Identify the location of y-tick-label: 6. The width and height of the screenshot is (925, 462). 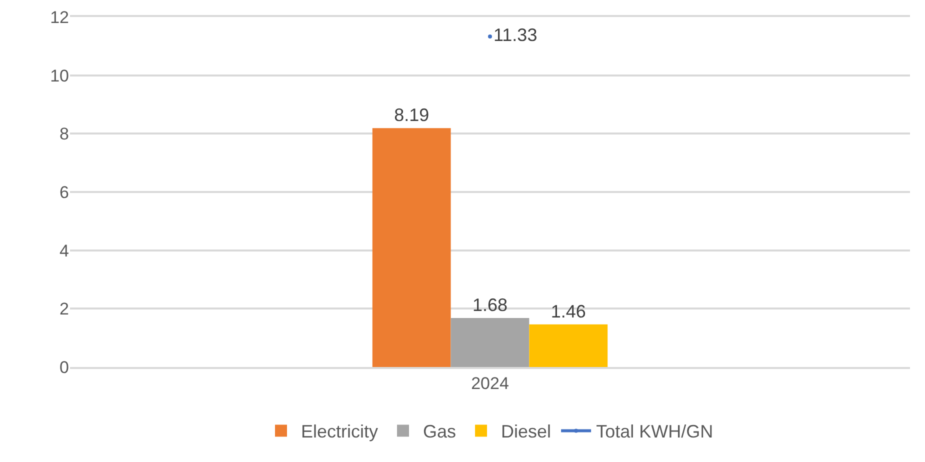
(64, 192).